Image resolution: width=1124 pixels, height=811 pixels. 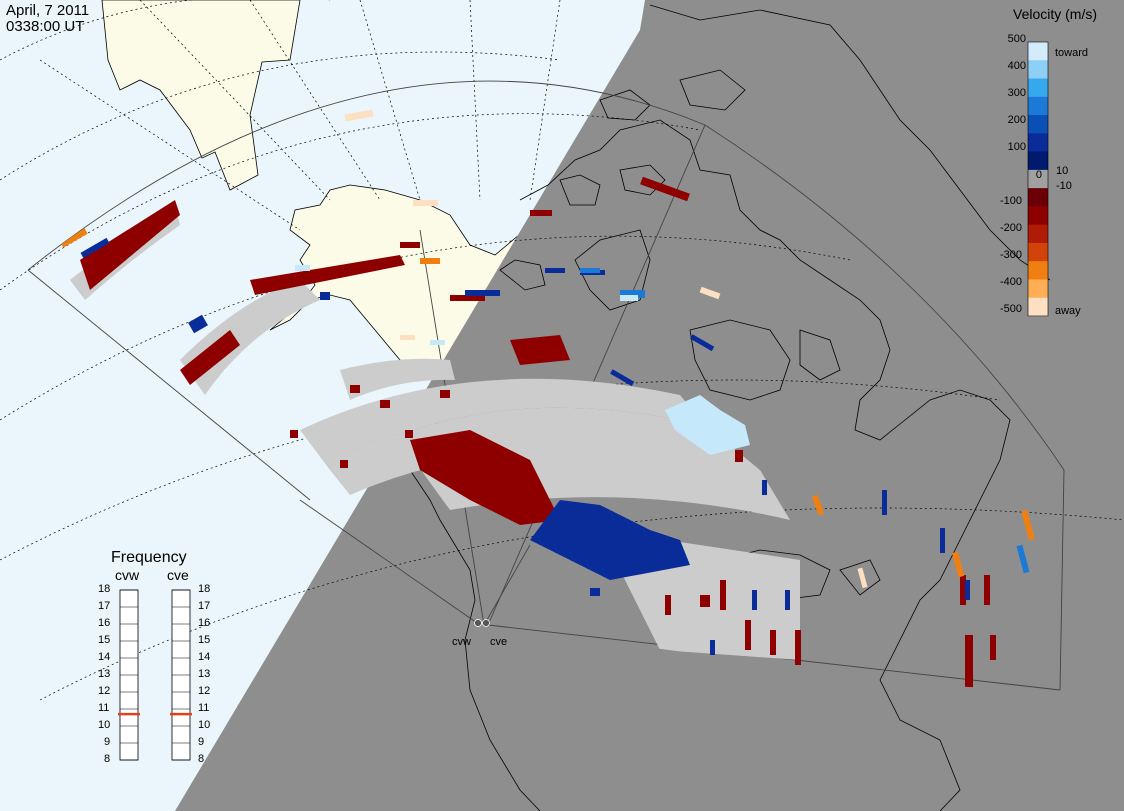 I want to click on velocity-toward-label: toward, so click(x=1072, y=53).